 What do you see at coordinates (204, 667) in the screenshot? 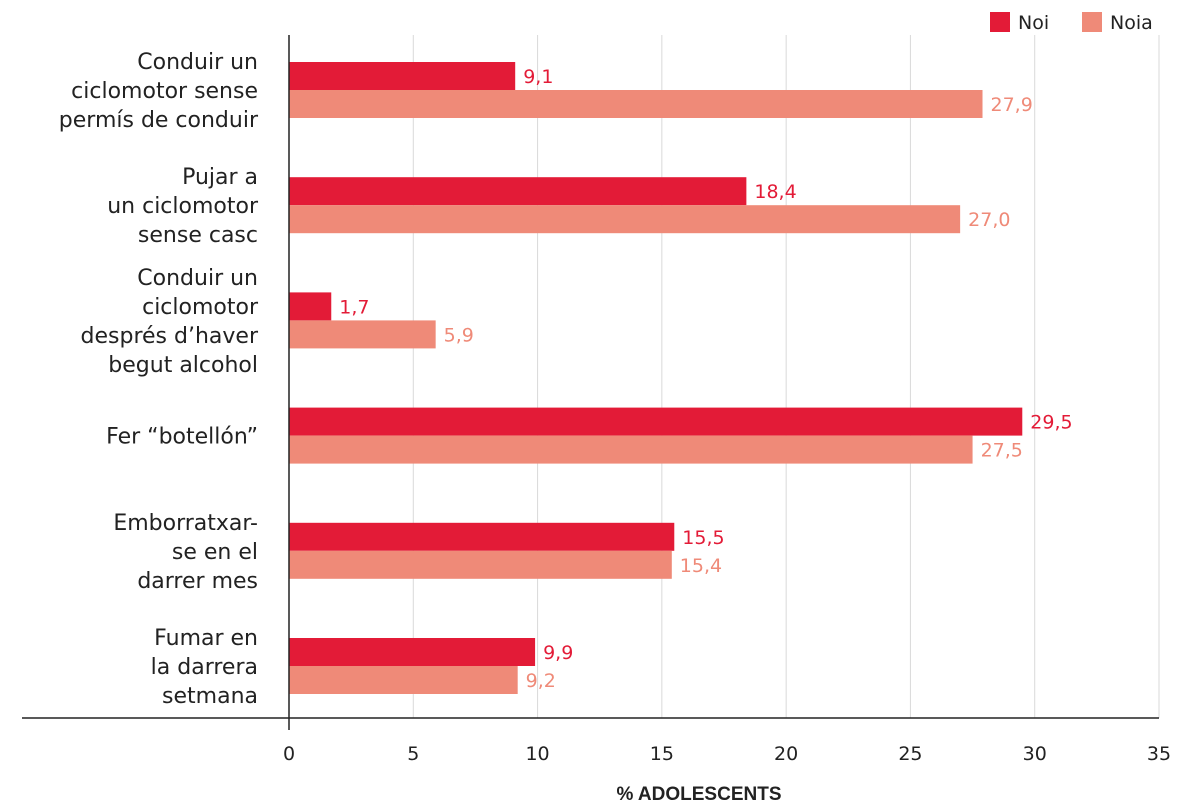
I see `category-label: Fumar en la darrera setmana` at bounding box center [204, 667].